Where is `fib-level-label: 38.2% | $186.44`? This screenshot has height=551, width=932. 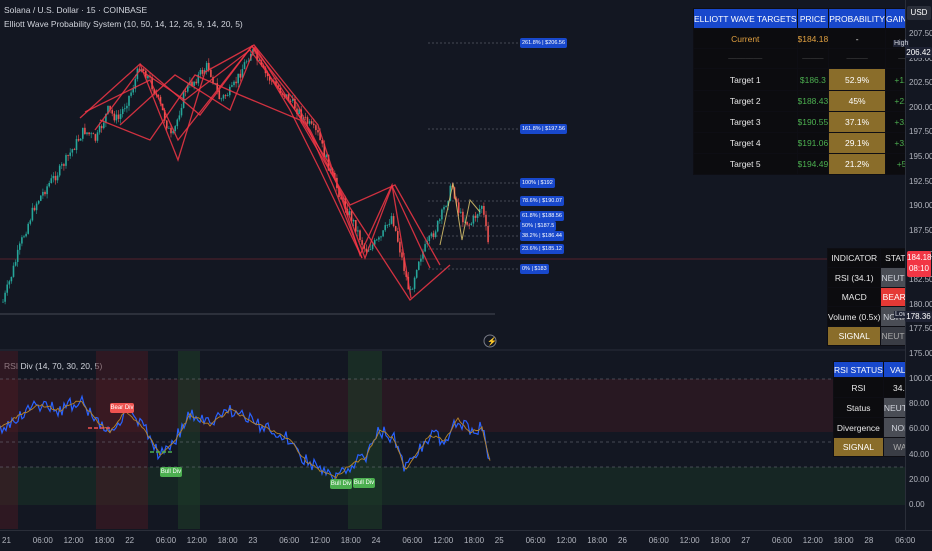 fib-level-label: 38.2% | $186.44 is located at coordinates (542, 236).